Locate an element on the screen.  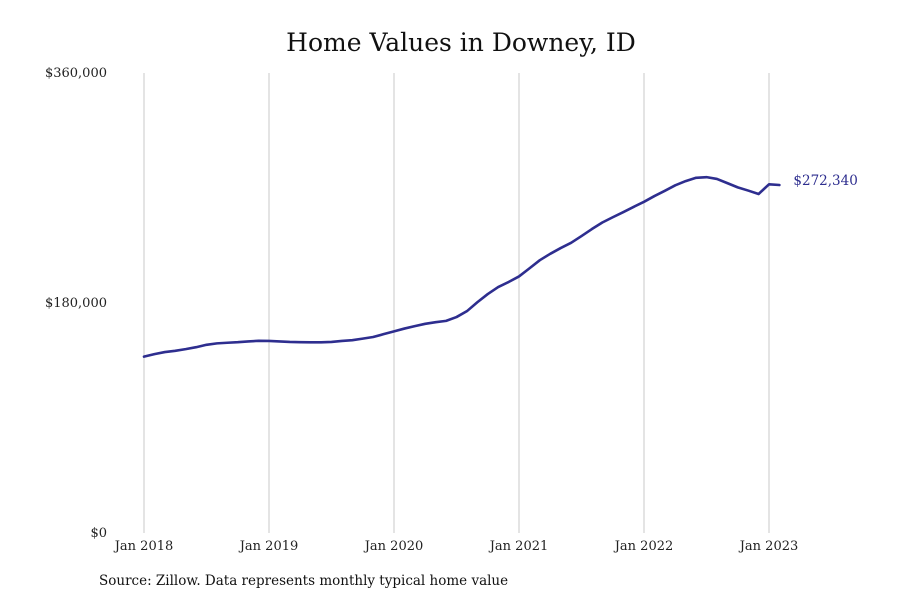
x-tick-label: Jan 2019 is located at coordinates (268, 546).